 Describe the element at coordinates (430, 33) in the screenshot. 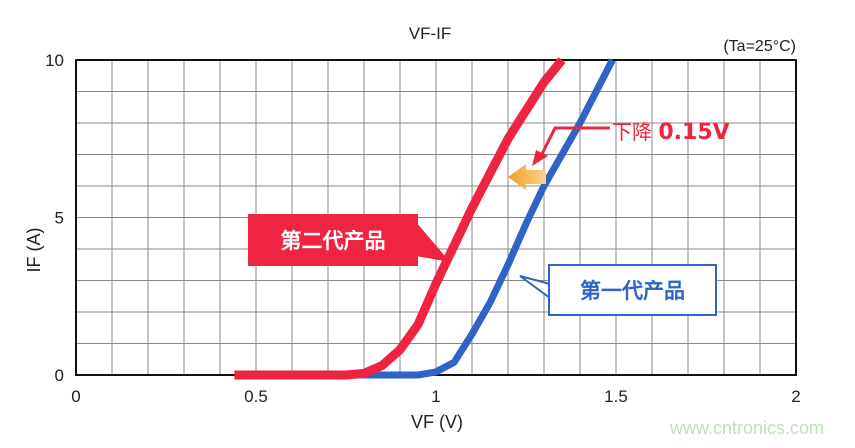

I see `chart-title: VF-IF` at that location.